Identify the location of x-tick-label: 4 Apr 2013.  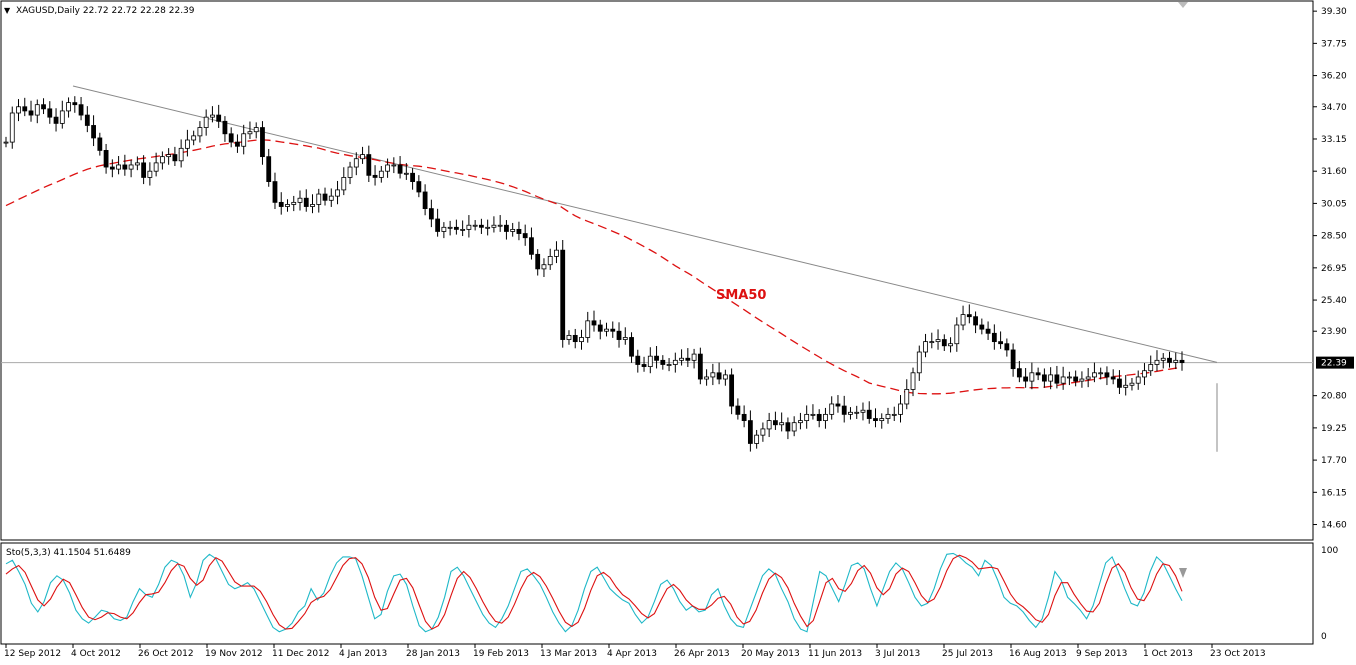
(632, 654).